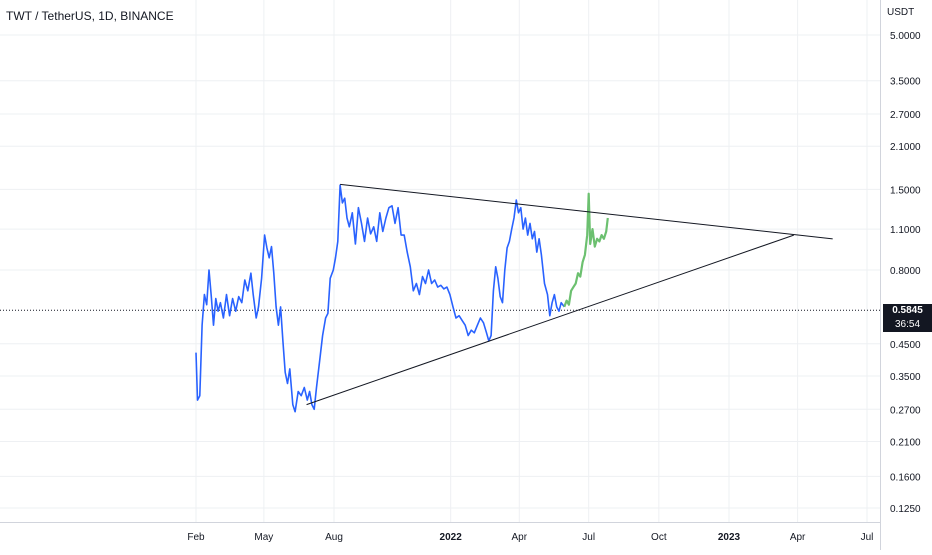 This screenshot has width=932, height=555. What do you see at coordinates (196, 537) in the screenshot?
I see `x-tick-label: Feb` at bounding box center [196, 537].